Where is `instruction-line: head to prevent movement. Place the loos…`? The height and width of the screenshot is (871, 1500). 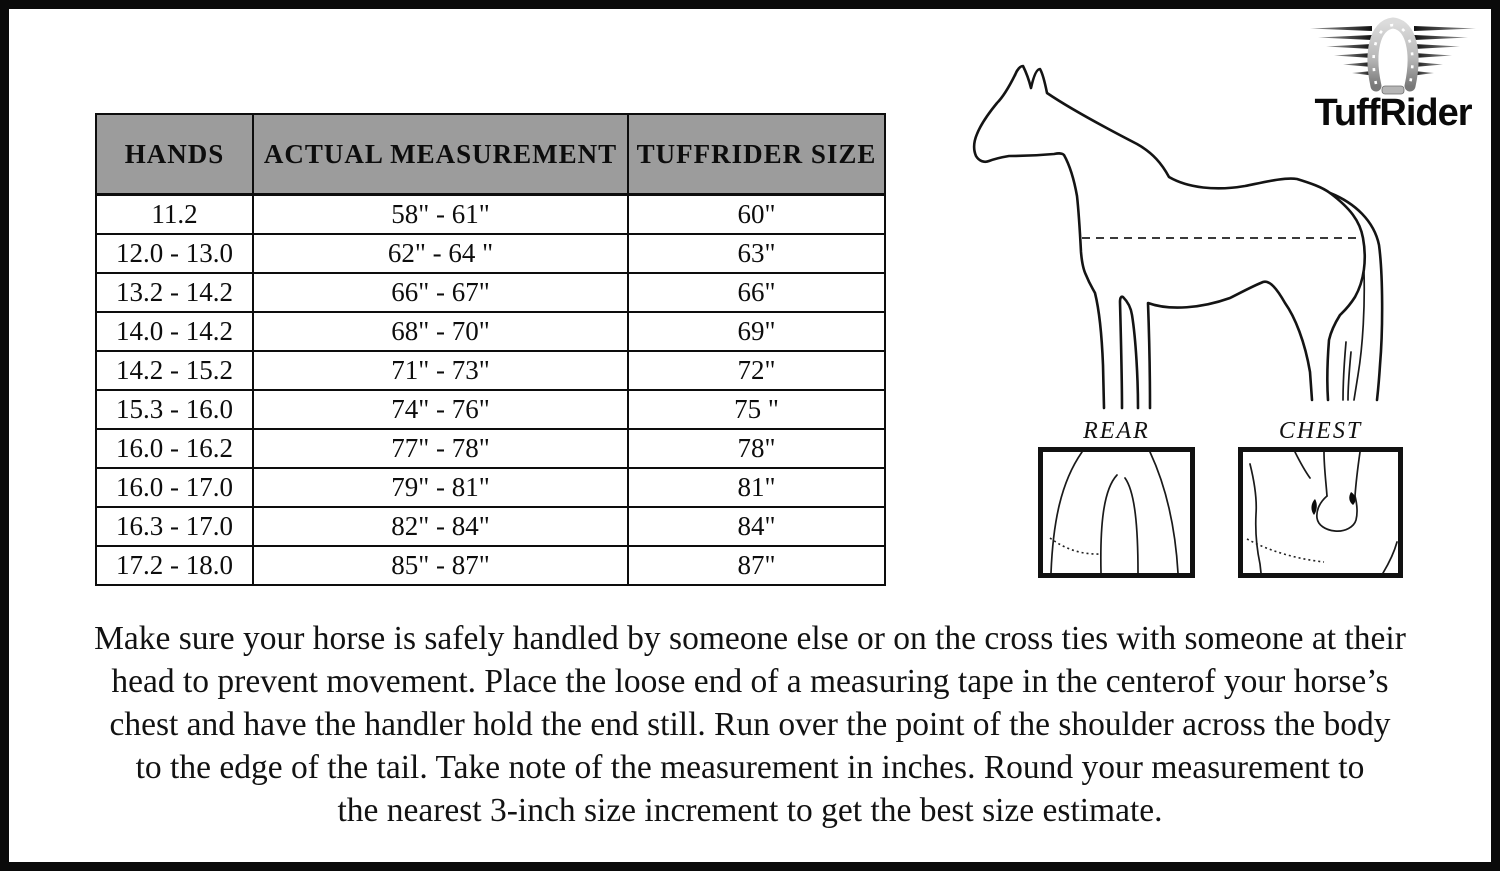
instruction-line: head to prevent movement. Place the loos… is located at coordinates (750, 681).